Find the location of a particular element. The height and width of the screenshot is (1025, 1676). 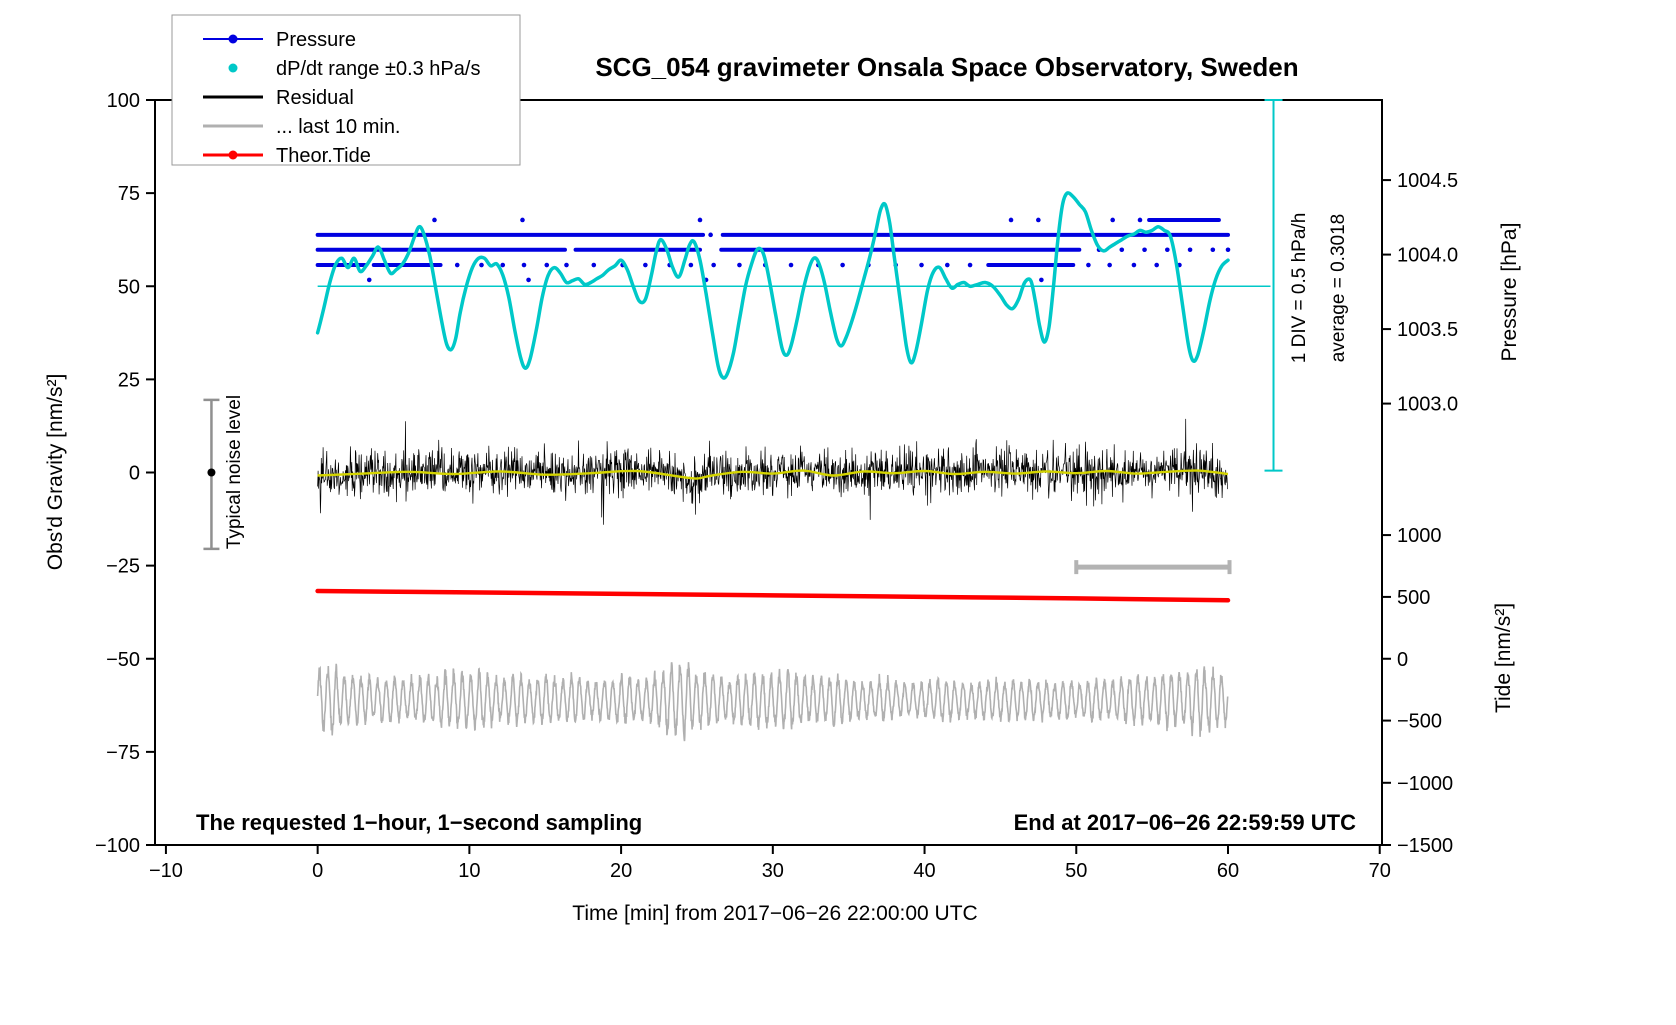

tide-tick-label: −500 is located at coordinates (1419, 722).